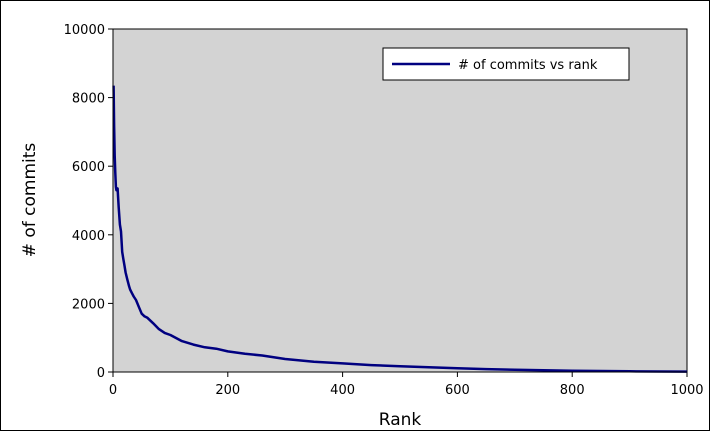  What do you see at coordinates (227, 390) in the screenshot?
I see `x-tick-label: 200` at bounding box center [227, 390].